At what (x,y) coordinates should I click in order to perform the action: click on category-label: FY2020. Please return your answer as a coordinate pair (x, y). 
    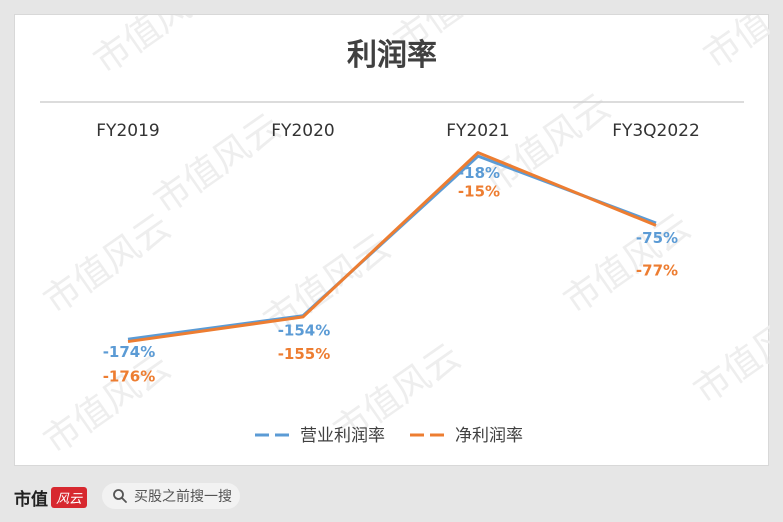
    Looking at the image, I should click on (302, 131).